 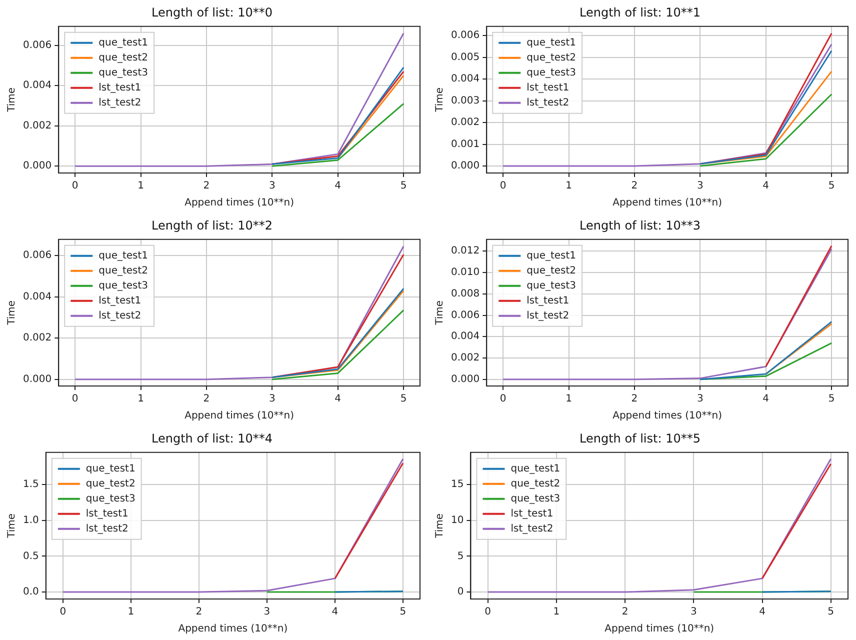 I want to click on y-tick-label: 0.5, so click(x=30, y=556).